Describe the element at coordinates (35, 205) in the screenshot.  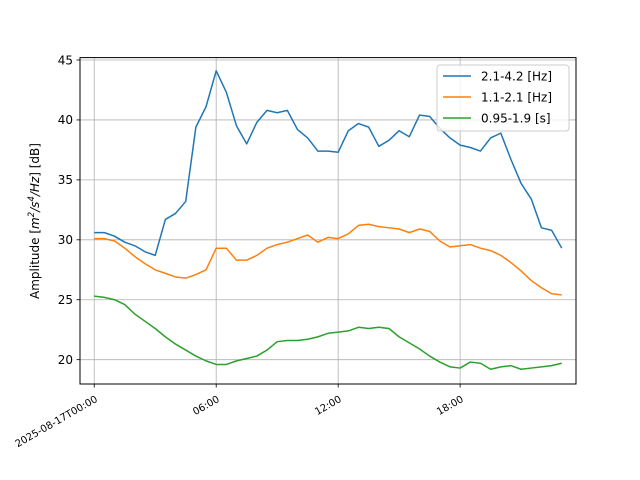
I see `y-label-s: s` at that location.